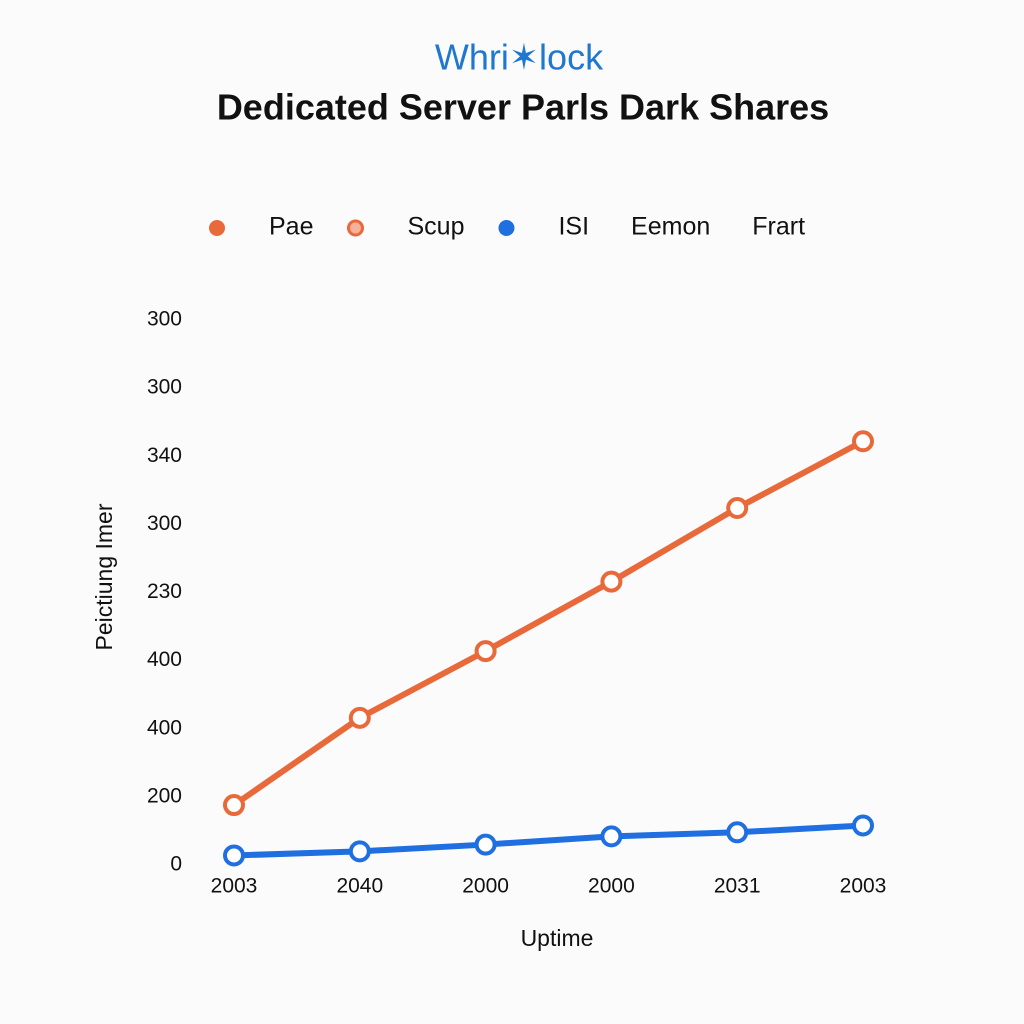 The image size is (1024, 1024). Describe the element at coordinates (548, 840) in the screenshot. I see `series-line` at that location.